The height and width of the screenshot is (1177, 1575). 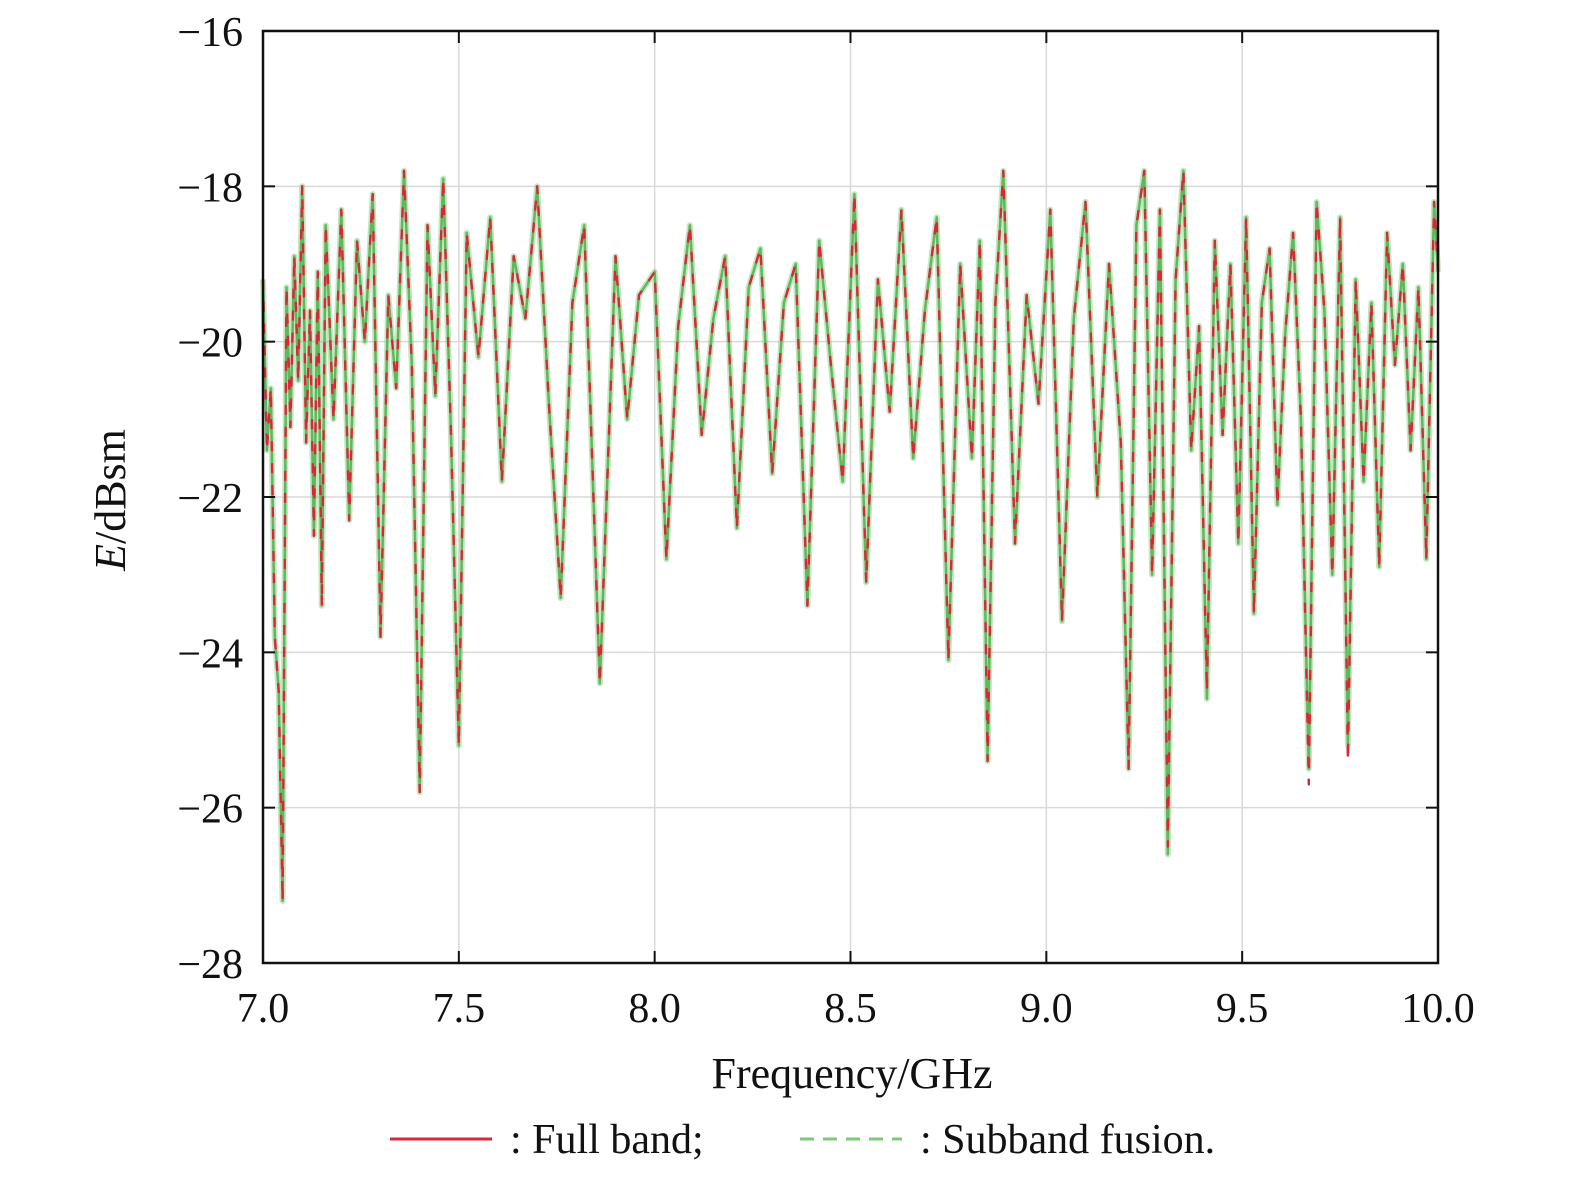 I want to click on x-tick-label: 9.5, so click(x=1242, y=1009).